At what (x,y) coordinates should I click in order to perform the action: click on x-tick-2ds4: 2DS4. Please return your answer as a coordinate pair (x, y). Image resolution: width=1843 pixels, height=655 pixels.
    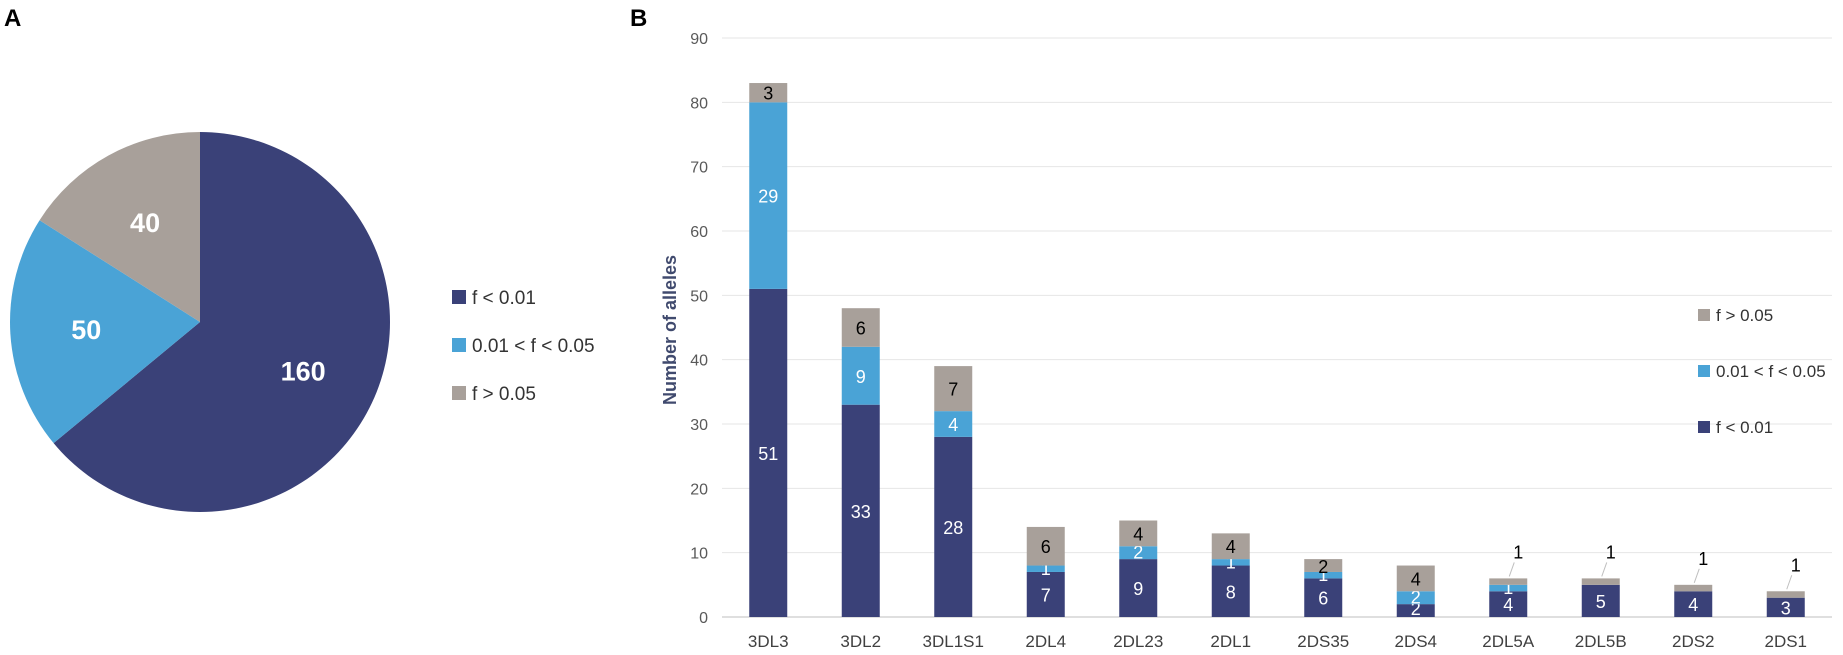
    Looking at the image, I should click on (1415, 641).